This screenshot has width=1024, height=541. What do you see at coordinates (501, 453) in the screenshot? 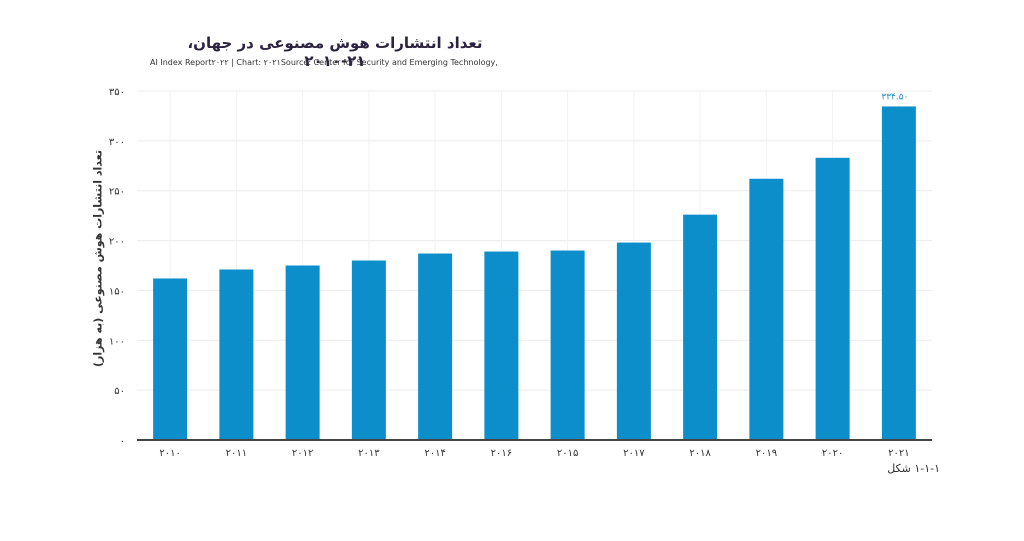
I see `x-tick-label: ۲۰۱۶` at bounding box center [501, 453].